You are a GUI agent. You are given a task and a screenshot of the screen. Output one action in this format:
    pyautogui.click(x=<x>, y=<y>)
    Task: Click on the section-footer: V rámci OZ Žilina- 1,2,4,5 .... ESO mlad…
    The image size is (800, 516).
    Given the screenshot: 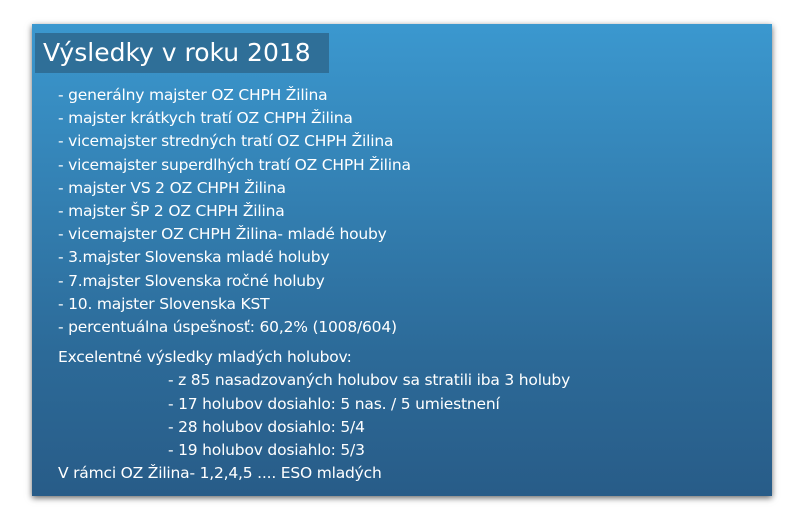 What is the action you would take?
    pyautogui.click(x=220, y=473)
    